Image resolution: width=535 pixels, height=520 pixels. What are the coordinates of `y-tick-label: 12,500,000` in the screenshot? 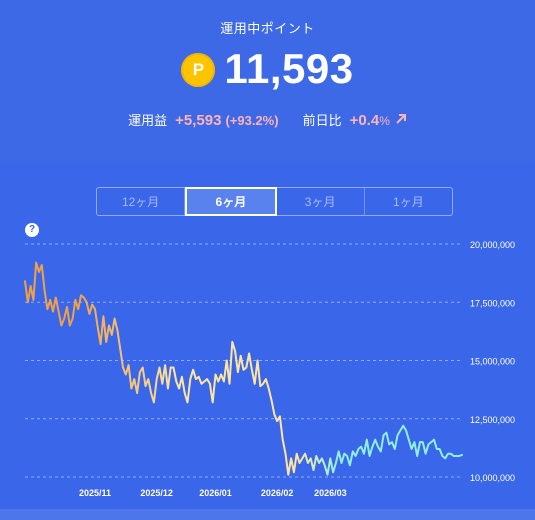 It's located at (492, 420).